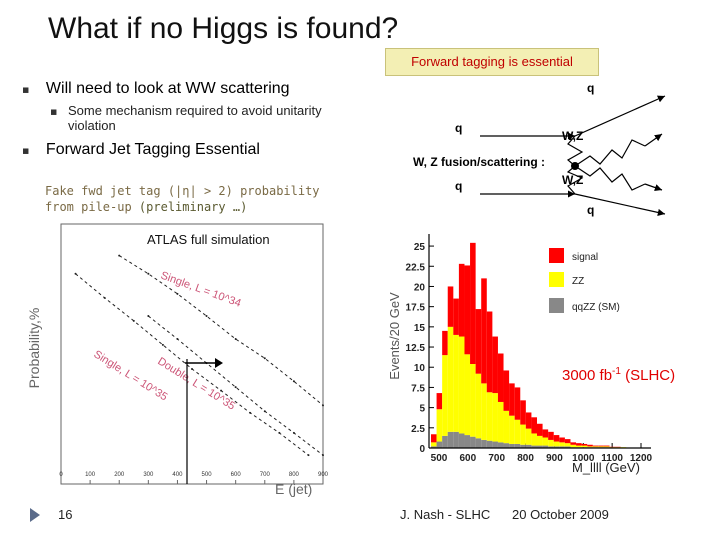 Image resolution: width=720 pixels, height=540 pixels. I want to click on feynman-wz-bottom: W,Z, so click(572, 180).